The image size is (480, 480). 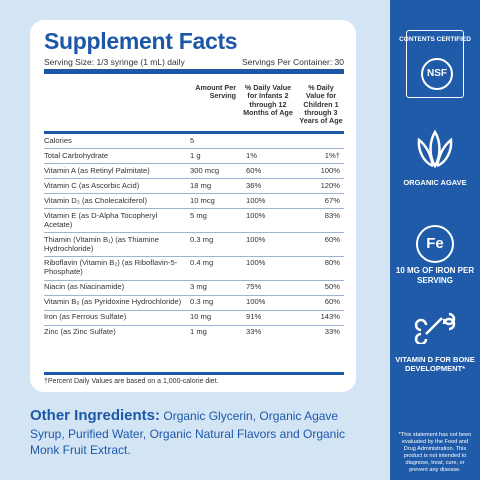 I want to click on amount: 0.4 mg, so click(x=211, y=268).